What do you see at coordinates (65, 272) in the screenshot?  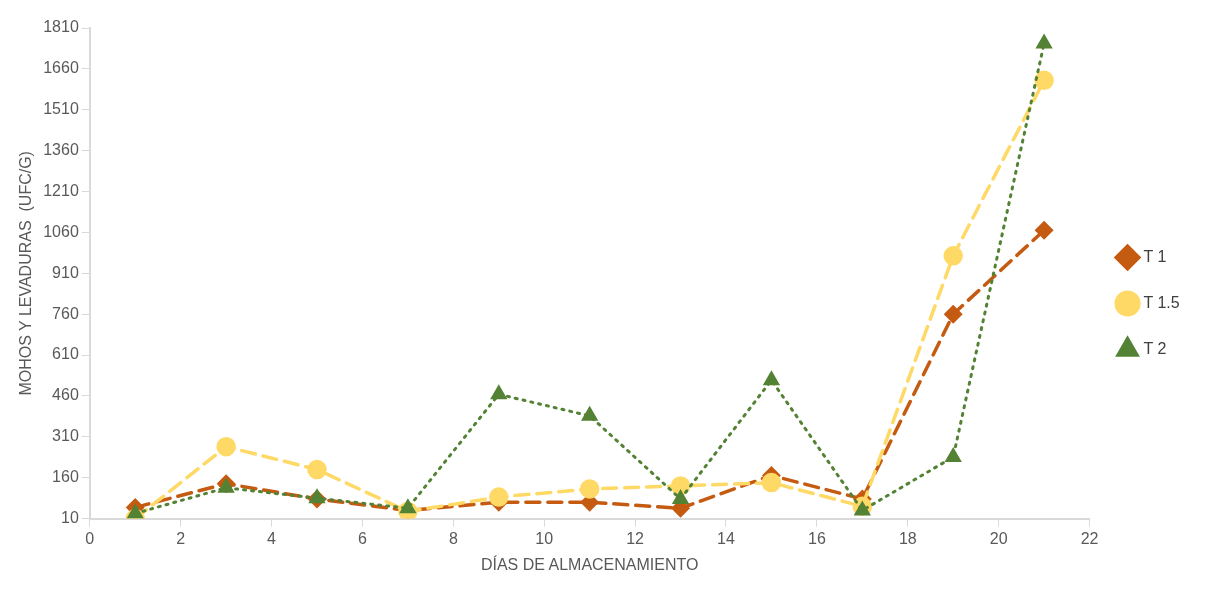 I see `y-tick-label: 910` at bounding box center [65, 272].